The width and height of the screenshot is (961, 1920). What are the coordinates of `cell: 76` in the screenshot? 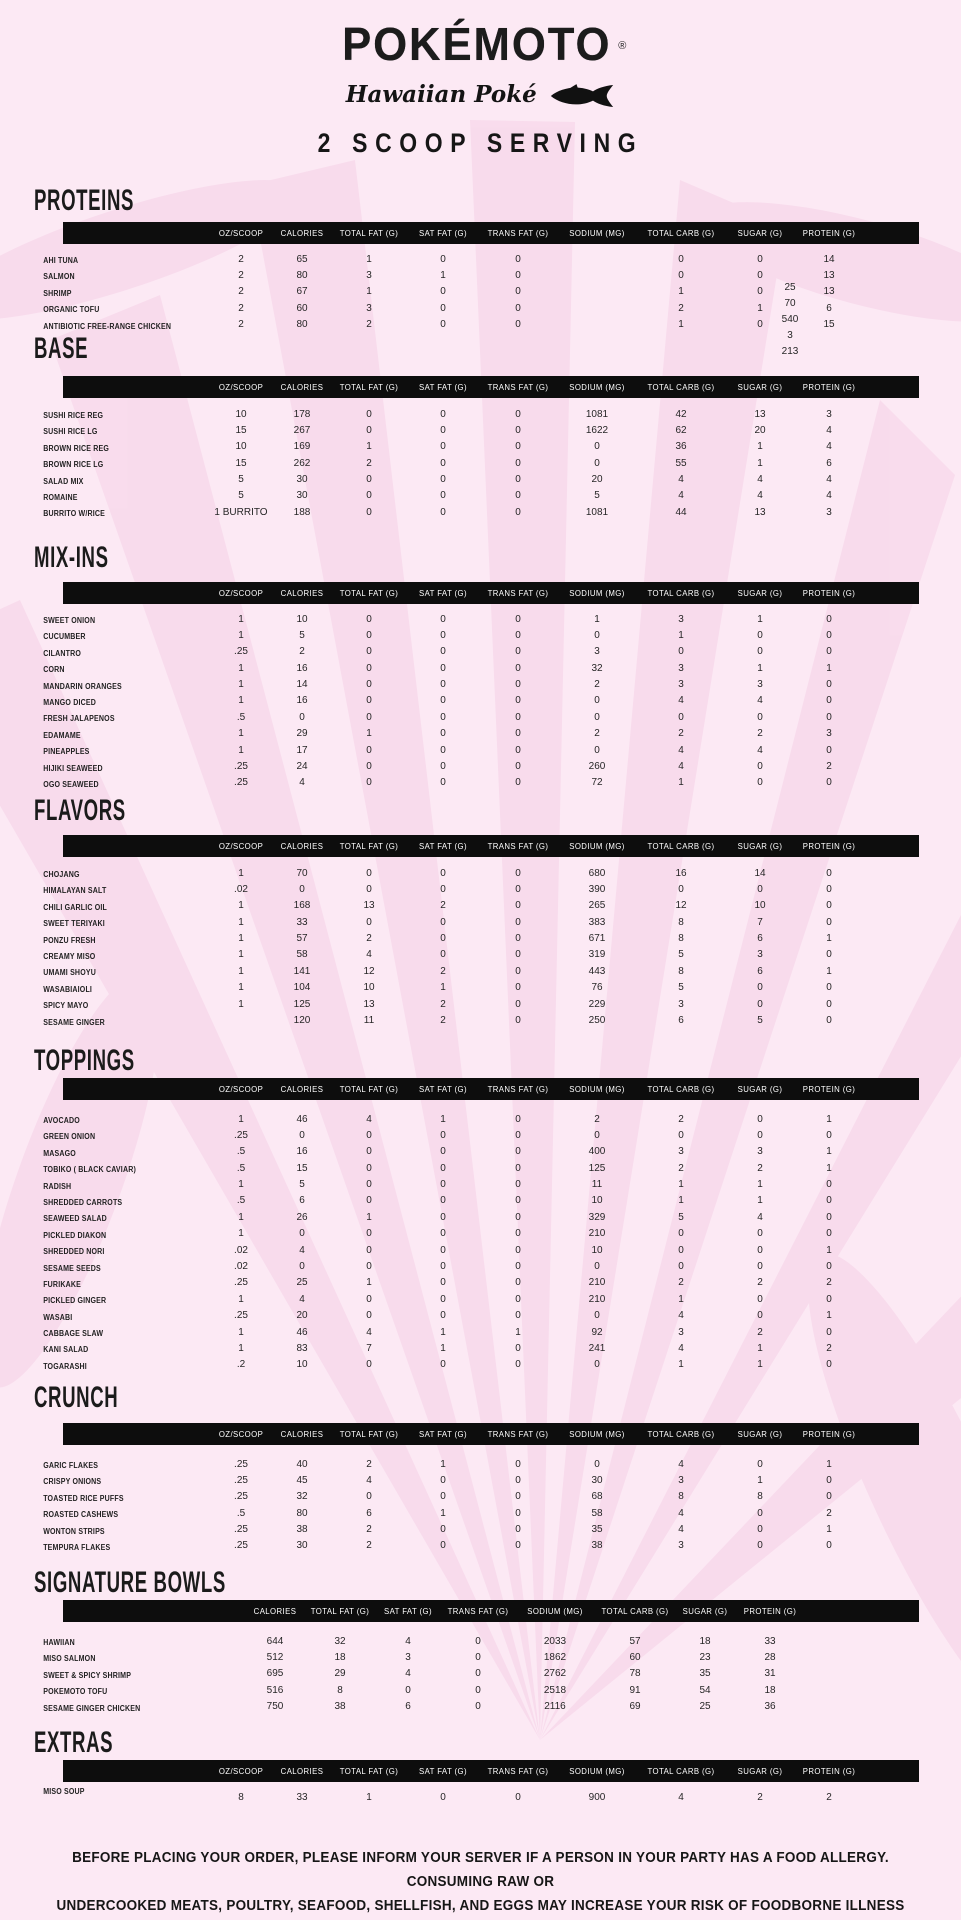 It's located at (597, 988).